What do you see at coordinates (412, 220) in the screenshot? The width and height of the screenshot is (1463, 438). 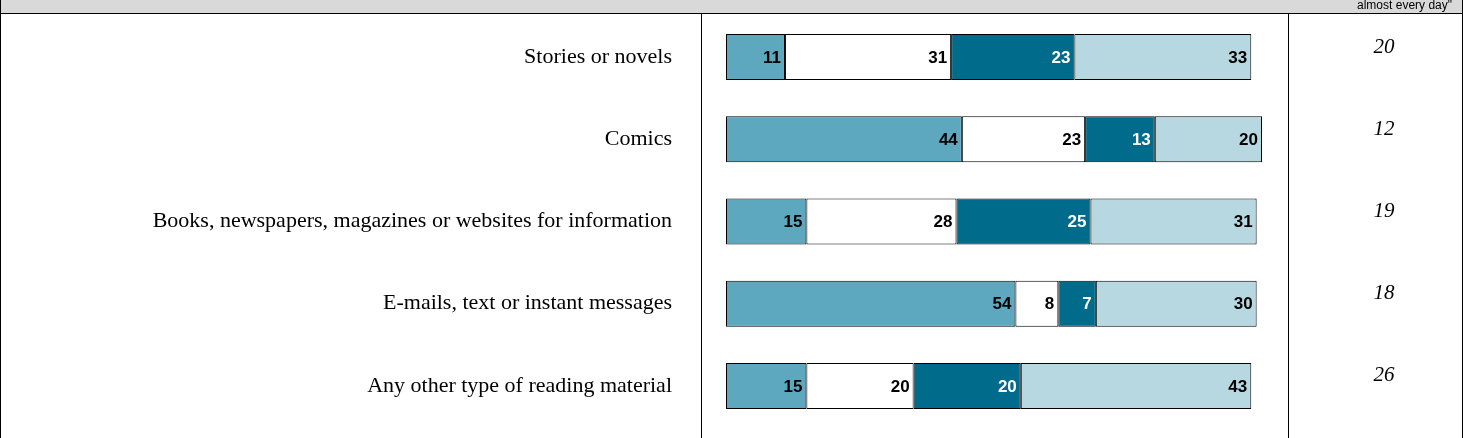 I see `y-tick-label: Books, newspapers, magazines or websites for information` at bounding box center [412, 220].